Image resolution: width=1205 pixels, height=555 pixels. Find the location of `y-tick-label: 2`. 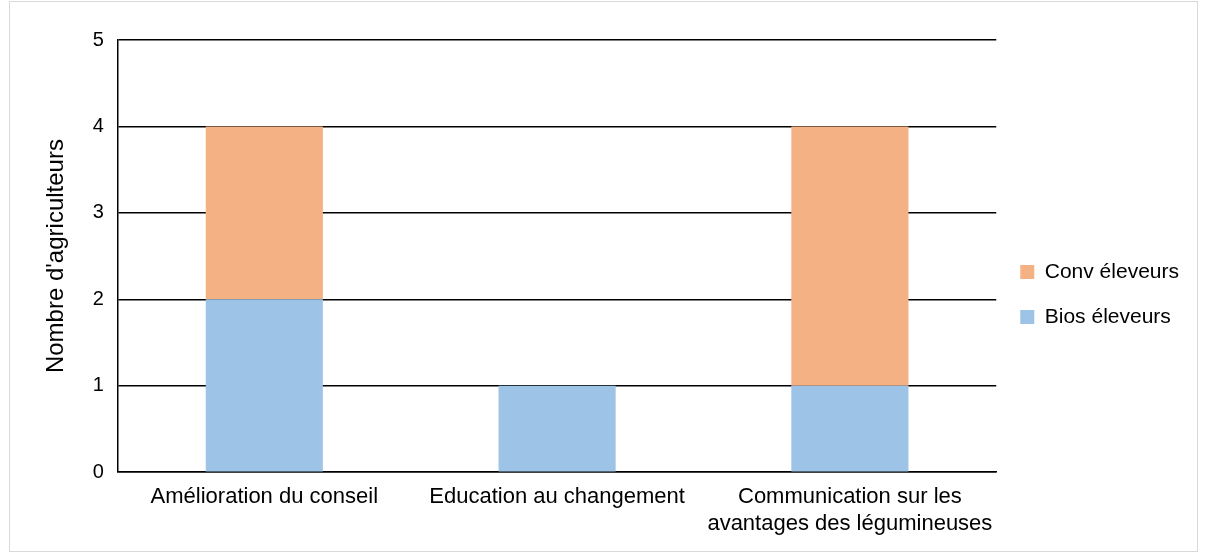

y-tick-label: 2 is located at coordinates (98, 297).